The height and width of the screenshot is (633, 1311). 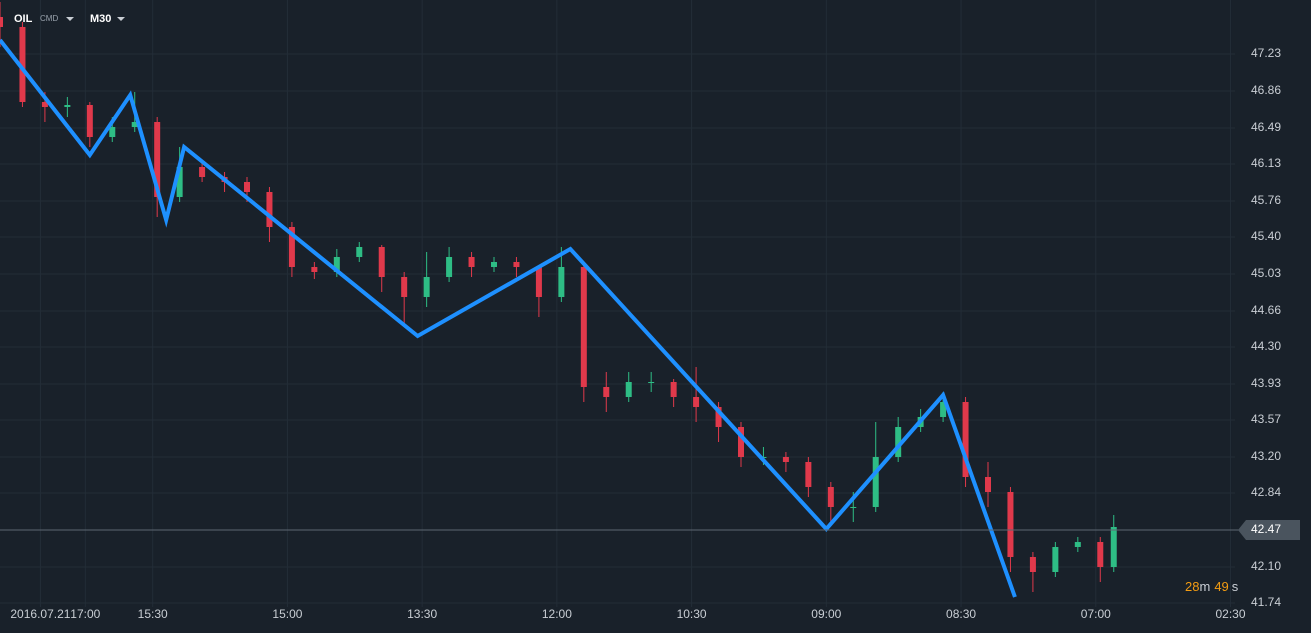 What do you see at coordinates (1266, 456) in the screenshot?
I see `y-tick-label: 43.20` at bounding box center [1266, 456].